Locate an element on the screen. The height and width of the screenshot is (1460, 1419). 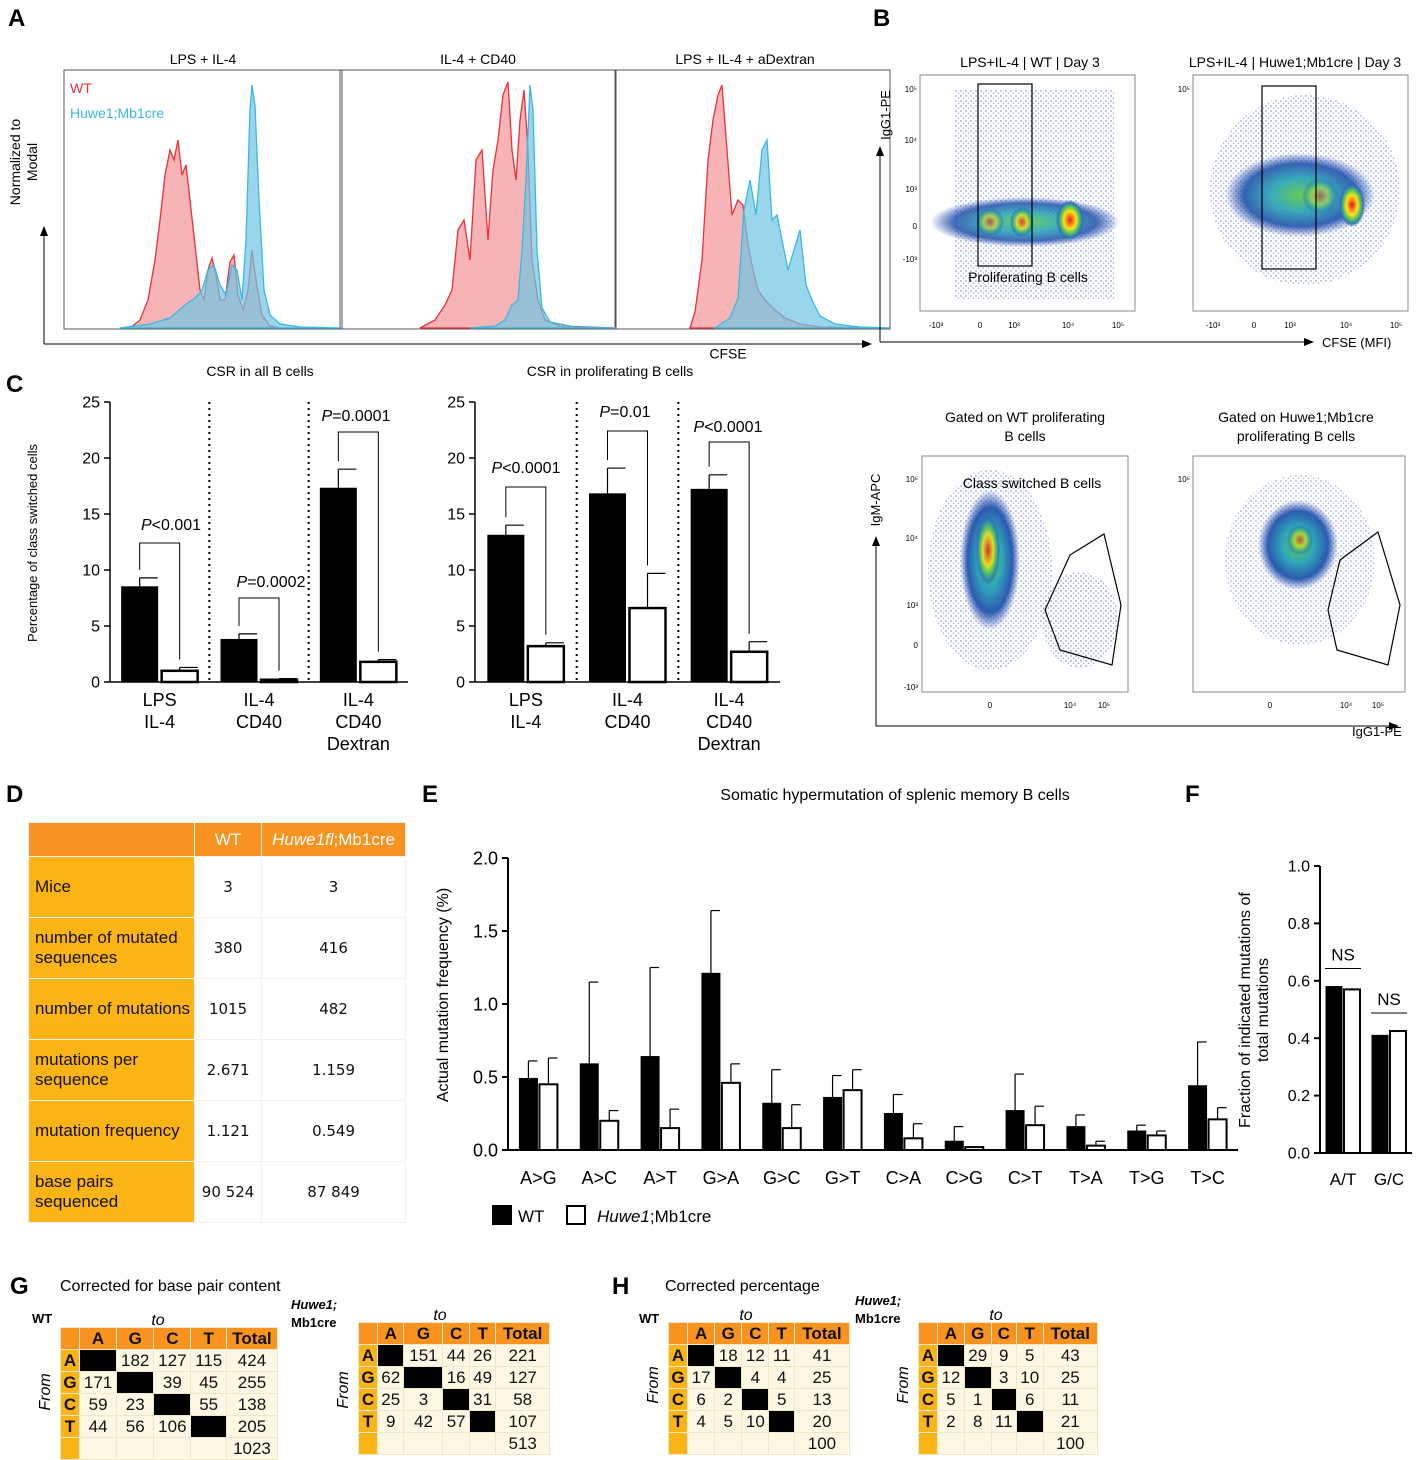
panel-letter-d: D is located at coordinates (14, 794).